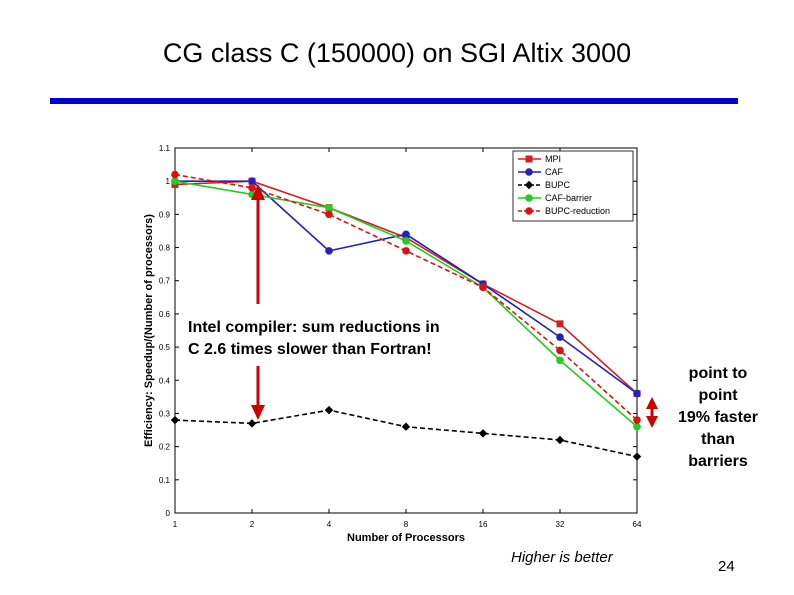  What do you see at coordinates (397, 53) in the screenshot?
I see `slide-title: CG class C (150000) on SGI Altix 3000` at bounding box center [397, 53].